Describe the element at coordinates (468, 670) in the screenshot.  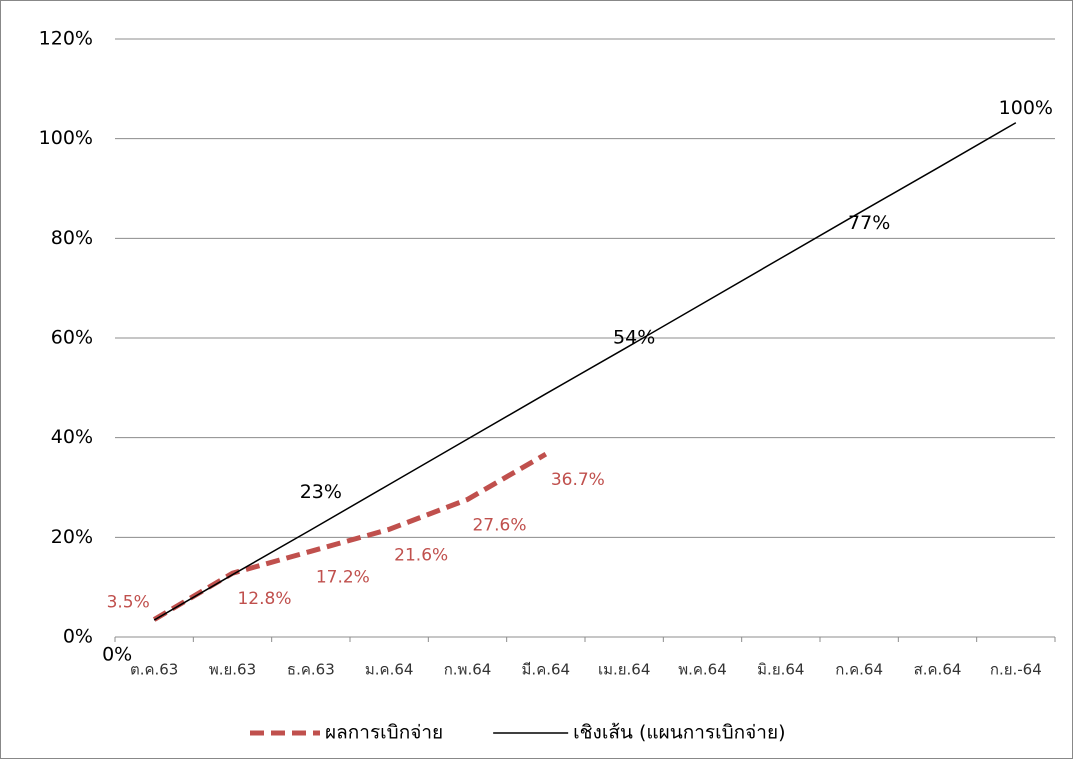
I see `x-tick-label: ก.พ.64` at that location.